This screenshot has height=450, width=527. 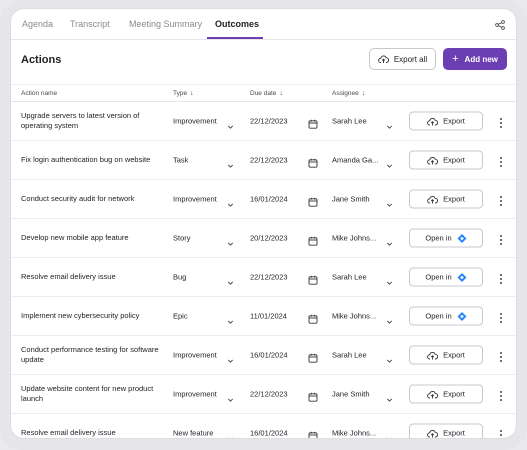 What do you see at coordinates (166, 24) in the screenshot?
I see `tab-meeting-summary: Meeting Summary` at bounding box center [166, 24].